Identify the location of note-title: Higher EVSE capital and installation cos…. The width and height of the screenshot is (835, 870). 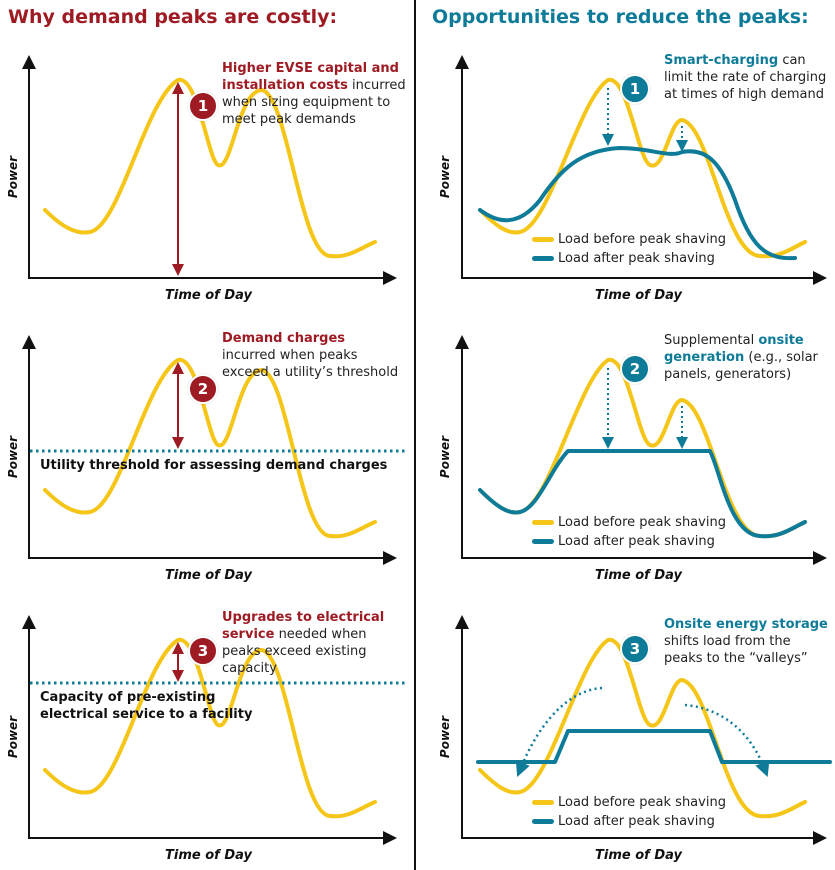
(310, 77).